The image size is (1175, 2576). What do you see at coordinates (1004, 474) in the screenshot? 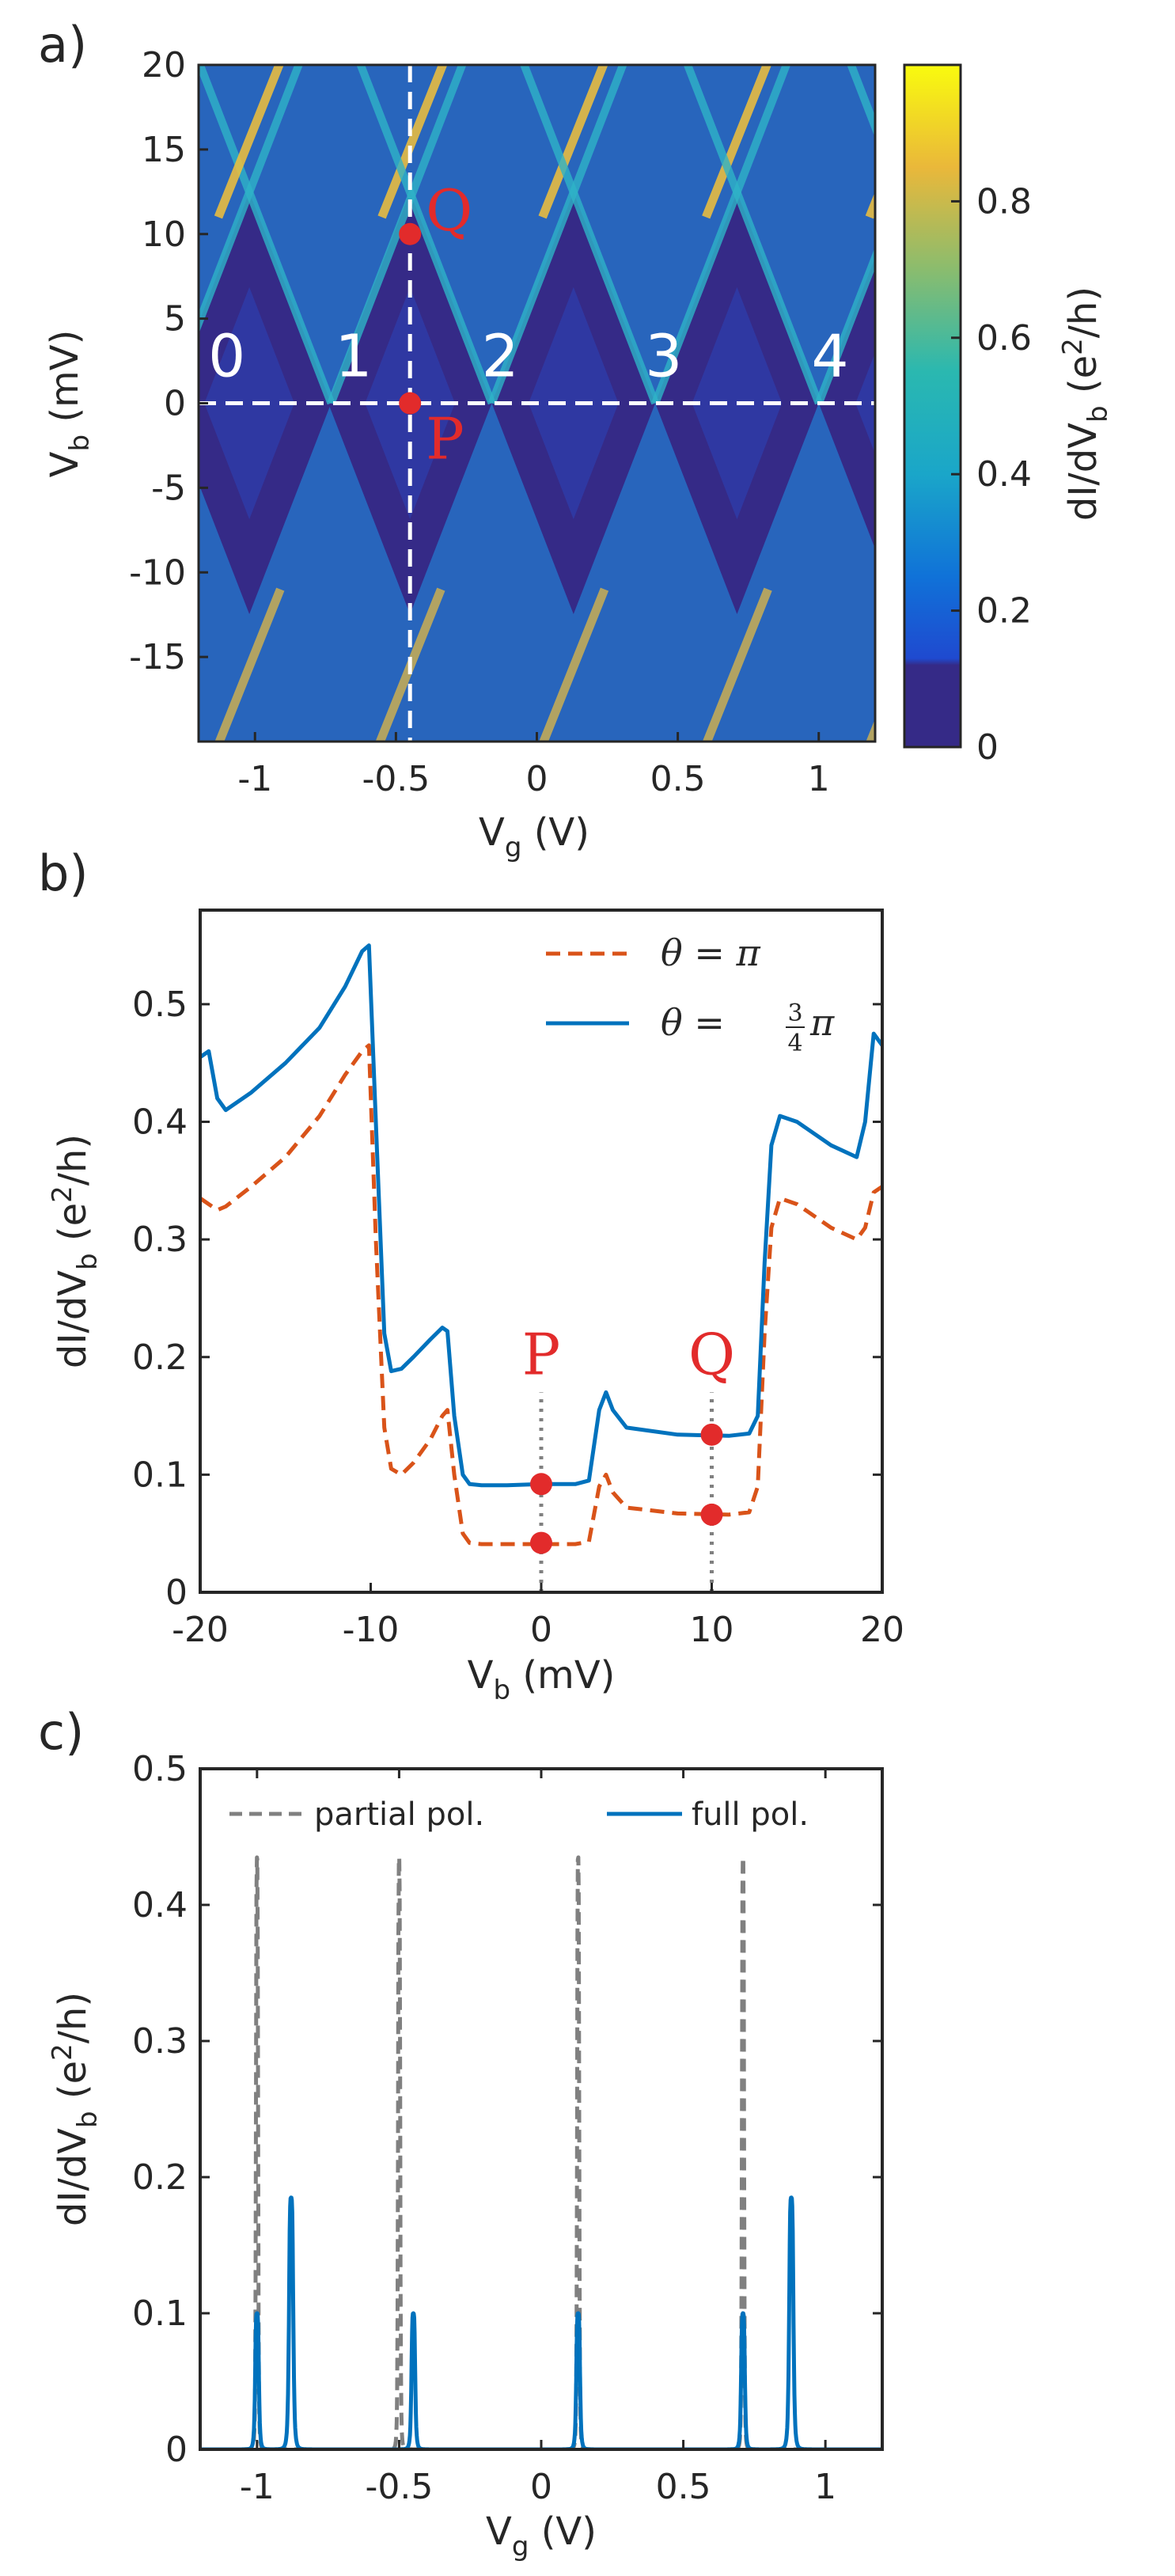
I see `colorbar-tick-label: 0.4` at bounding box center [1004, 474].